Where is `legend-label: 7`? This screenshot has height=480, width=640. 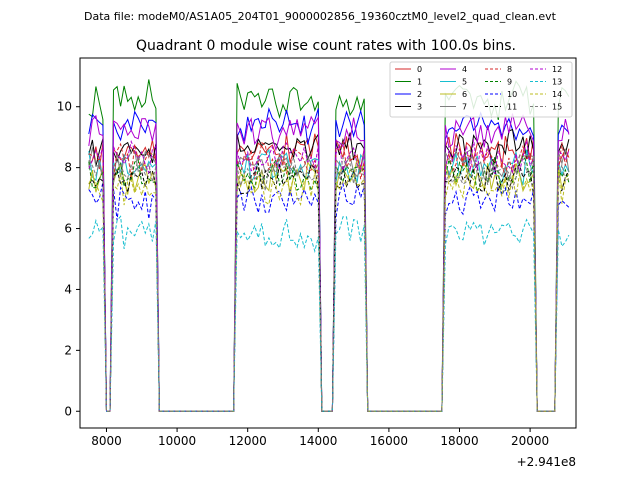
legend-label: 7 is located at coordinates (464, 107).